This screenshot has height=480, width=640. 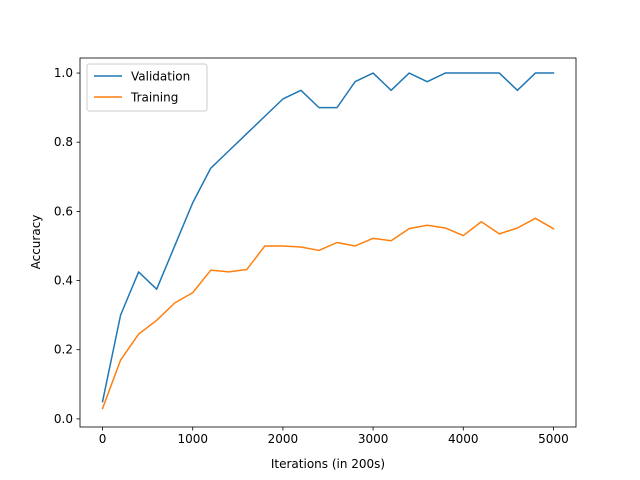 What do you see at coordinates (63, 142) in the screenshot?
I see `y-tick-label: 0.8` at bounding box center [63, 142].